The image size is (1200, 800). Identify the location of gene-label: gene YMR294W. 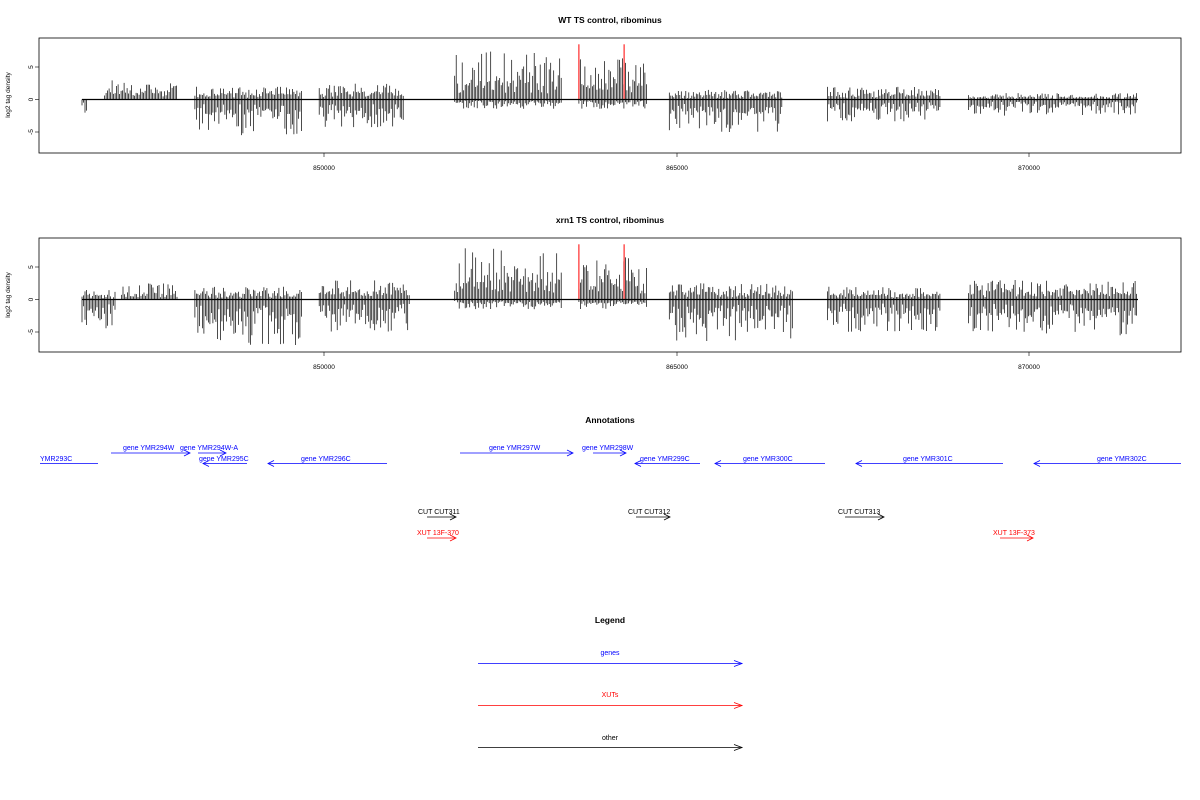
(149, 448).